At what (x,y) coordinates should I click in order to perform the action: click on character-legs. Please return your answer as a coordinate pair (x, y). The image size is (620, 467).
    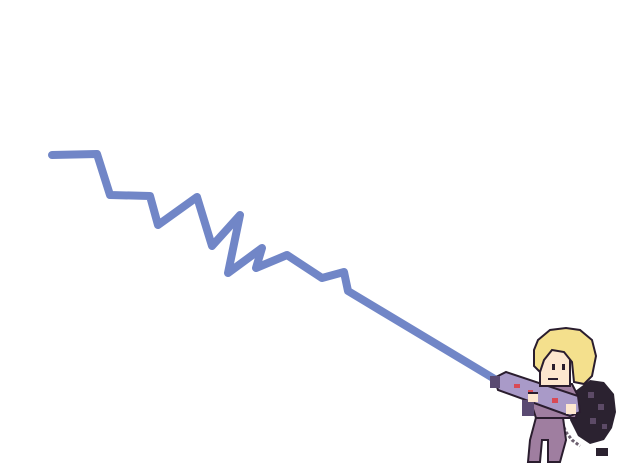
    Looking at the image, I should click on (567, 436).